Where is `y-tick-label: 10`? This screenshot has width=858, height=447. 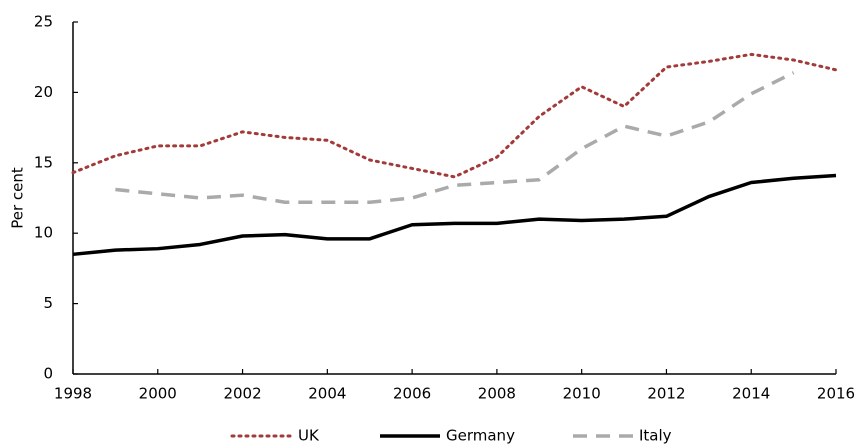 y-tick-label: 10 is located at coordinates (43, 233).